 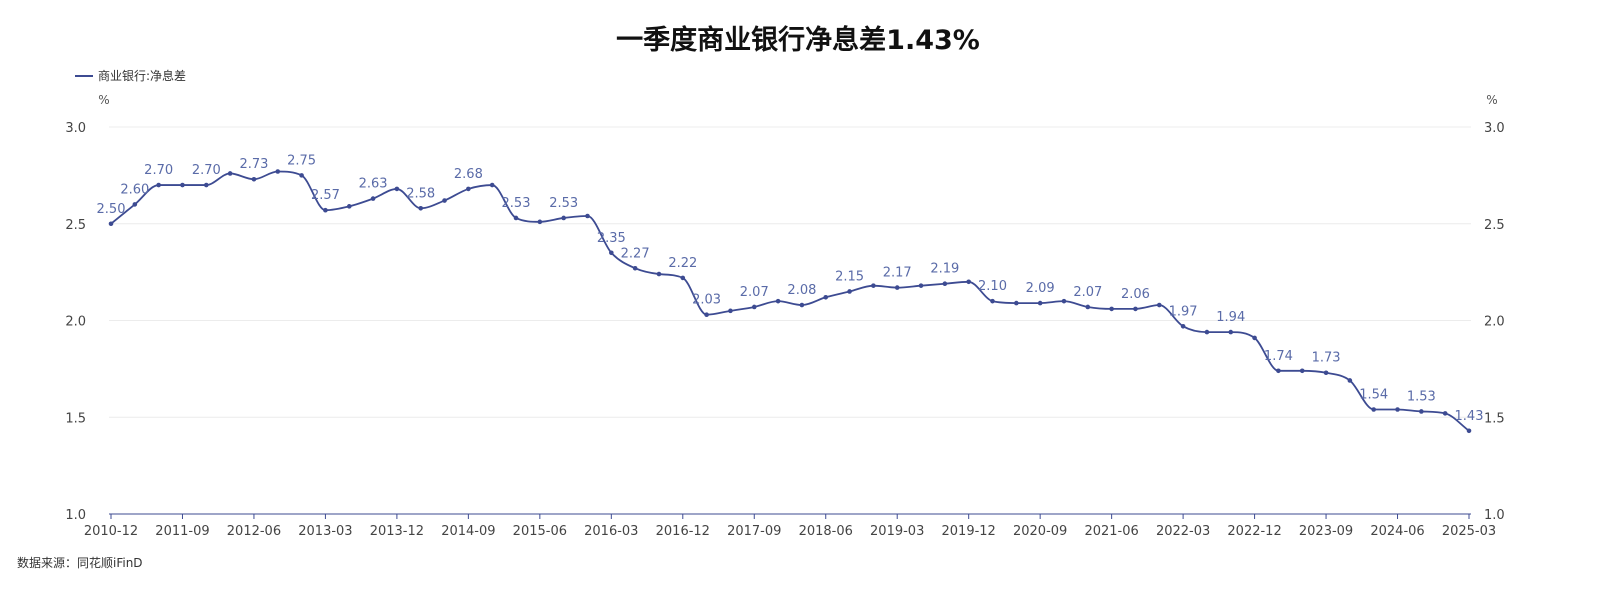 I want to click on x-tick-label: 2016-12, so click(x=683, y=531).